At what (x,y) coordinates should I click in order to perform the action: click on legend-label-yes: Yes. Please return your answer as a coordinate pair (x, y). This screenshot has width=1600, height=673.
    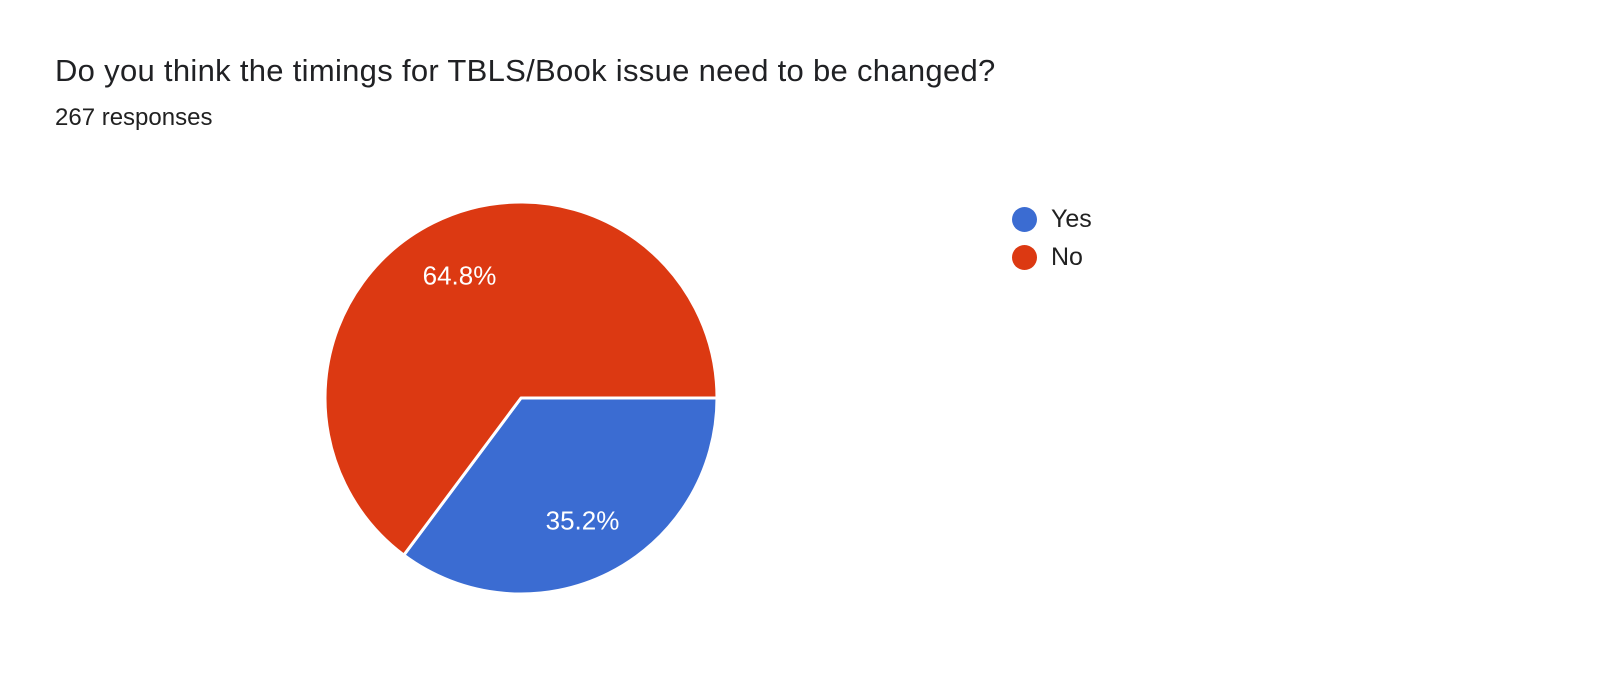
    Looking at the image, I should click on (1071, 219).